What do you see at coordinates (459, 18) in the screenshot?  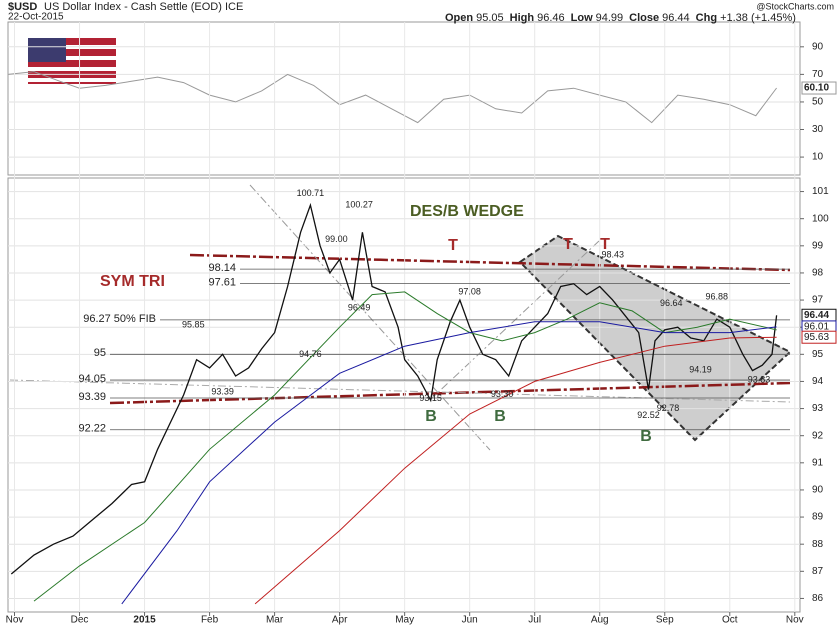 I see `quote-label: Open` at bounding box center [459, 18].